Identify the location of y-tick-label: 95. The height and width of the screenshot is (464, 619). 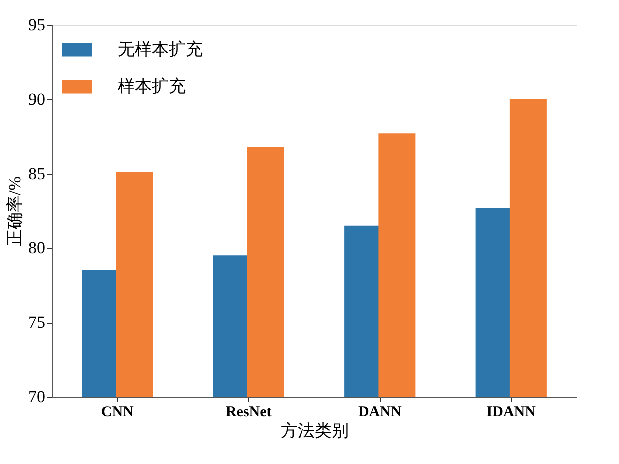
(37, 25).